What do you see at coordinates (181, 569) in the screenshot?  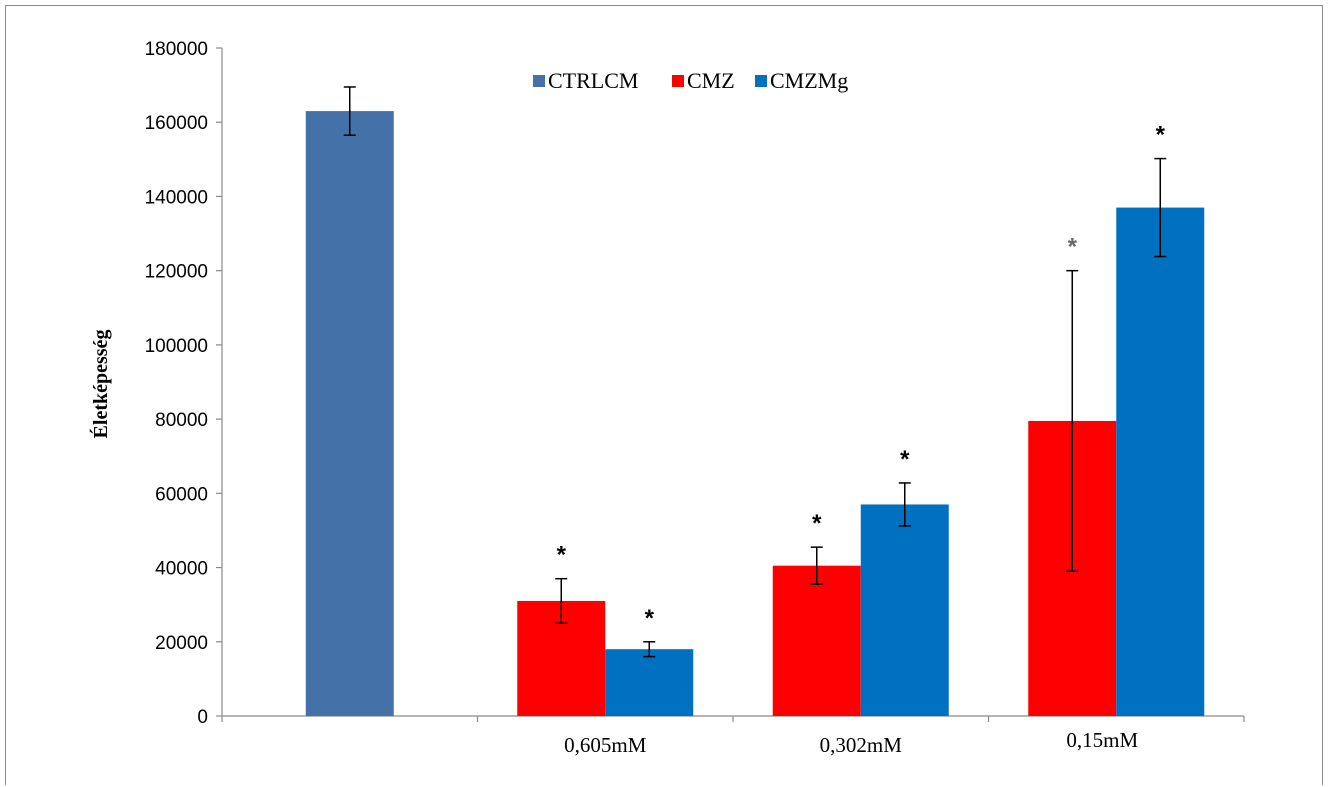 I see `y-tick-label: 40000` at bounding box center [181, 569].